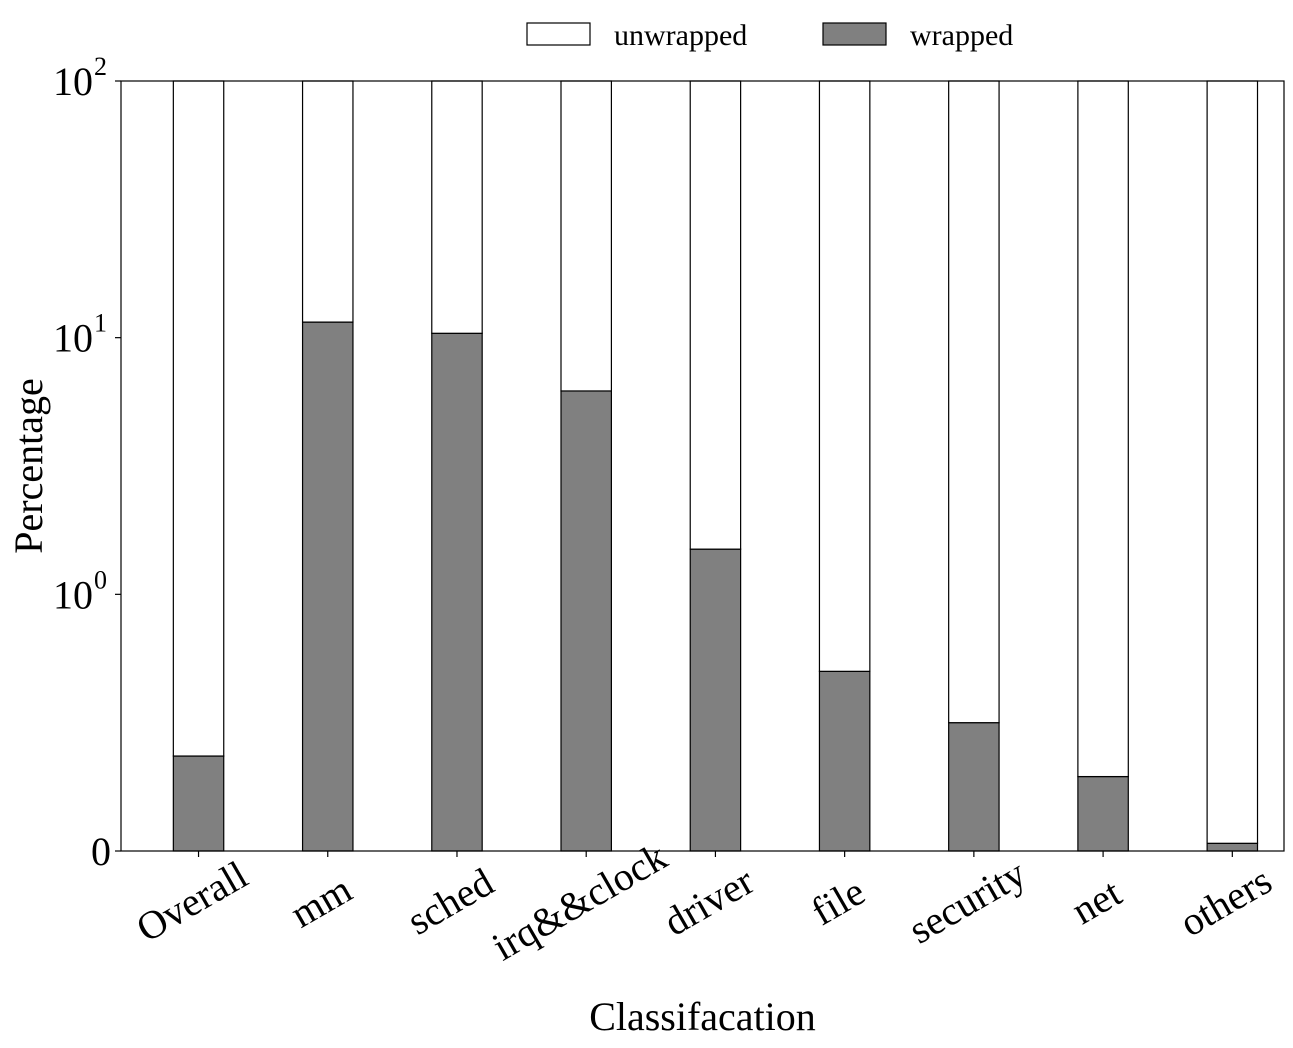 The image size is (1293, 1048). I want to click on legend-swatch-wrapped, so click(854, 34).